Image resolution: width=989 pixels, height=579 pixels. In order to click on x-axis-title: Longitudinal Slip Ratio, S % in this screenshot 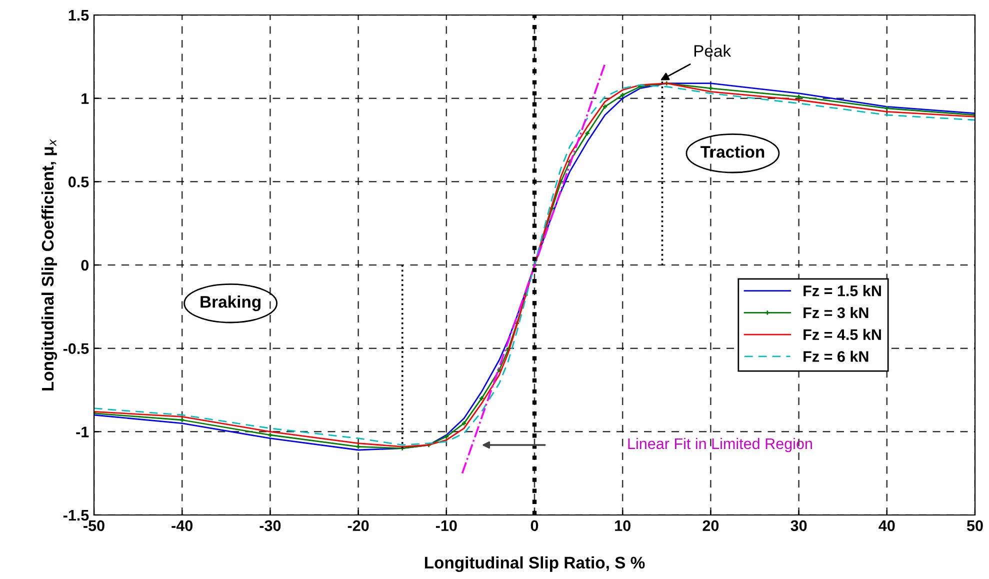, I will do `click(534, 564)`.